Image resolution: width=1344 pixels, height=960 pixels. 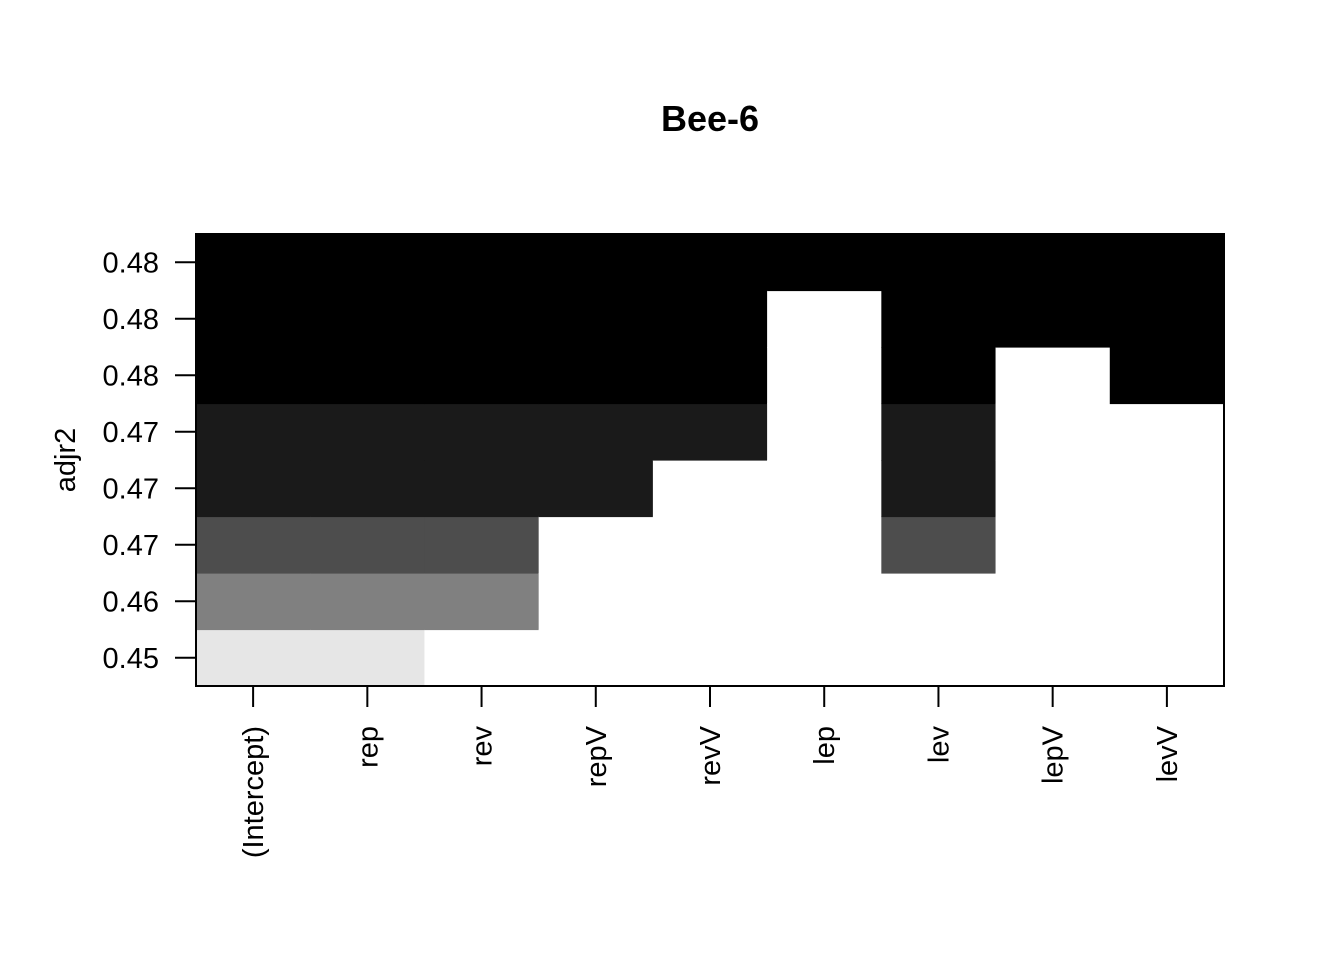 I want to click on x-tick-label: rep, so click(x=368, y=747).